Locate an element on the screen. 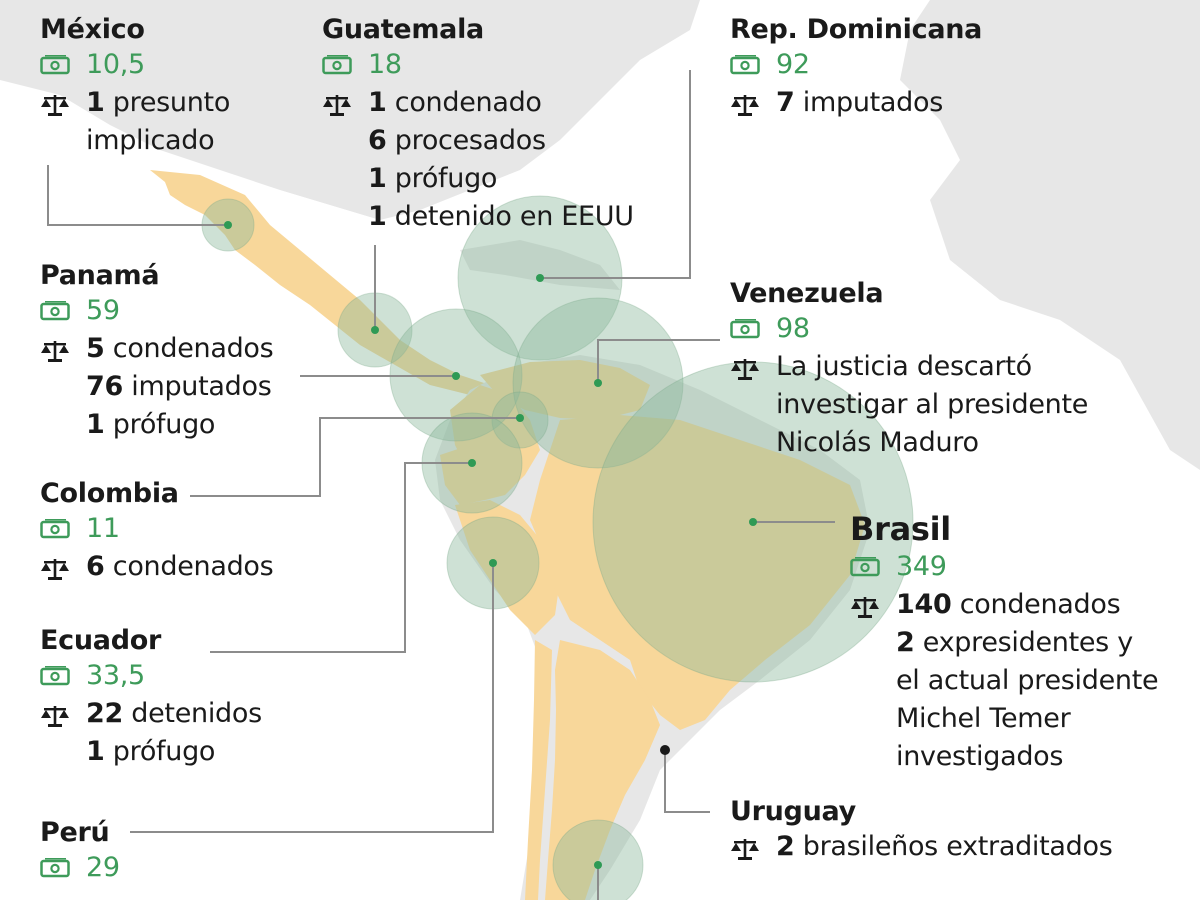 The image size is (1200, 900). country-block-uruguay: Uruguay 2 brasileños extraditados is located at coordinates (921, 831).